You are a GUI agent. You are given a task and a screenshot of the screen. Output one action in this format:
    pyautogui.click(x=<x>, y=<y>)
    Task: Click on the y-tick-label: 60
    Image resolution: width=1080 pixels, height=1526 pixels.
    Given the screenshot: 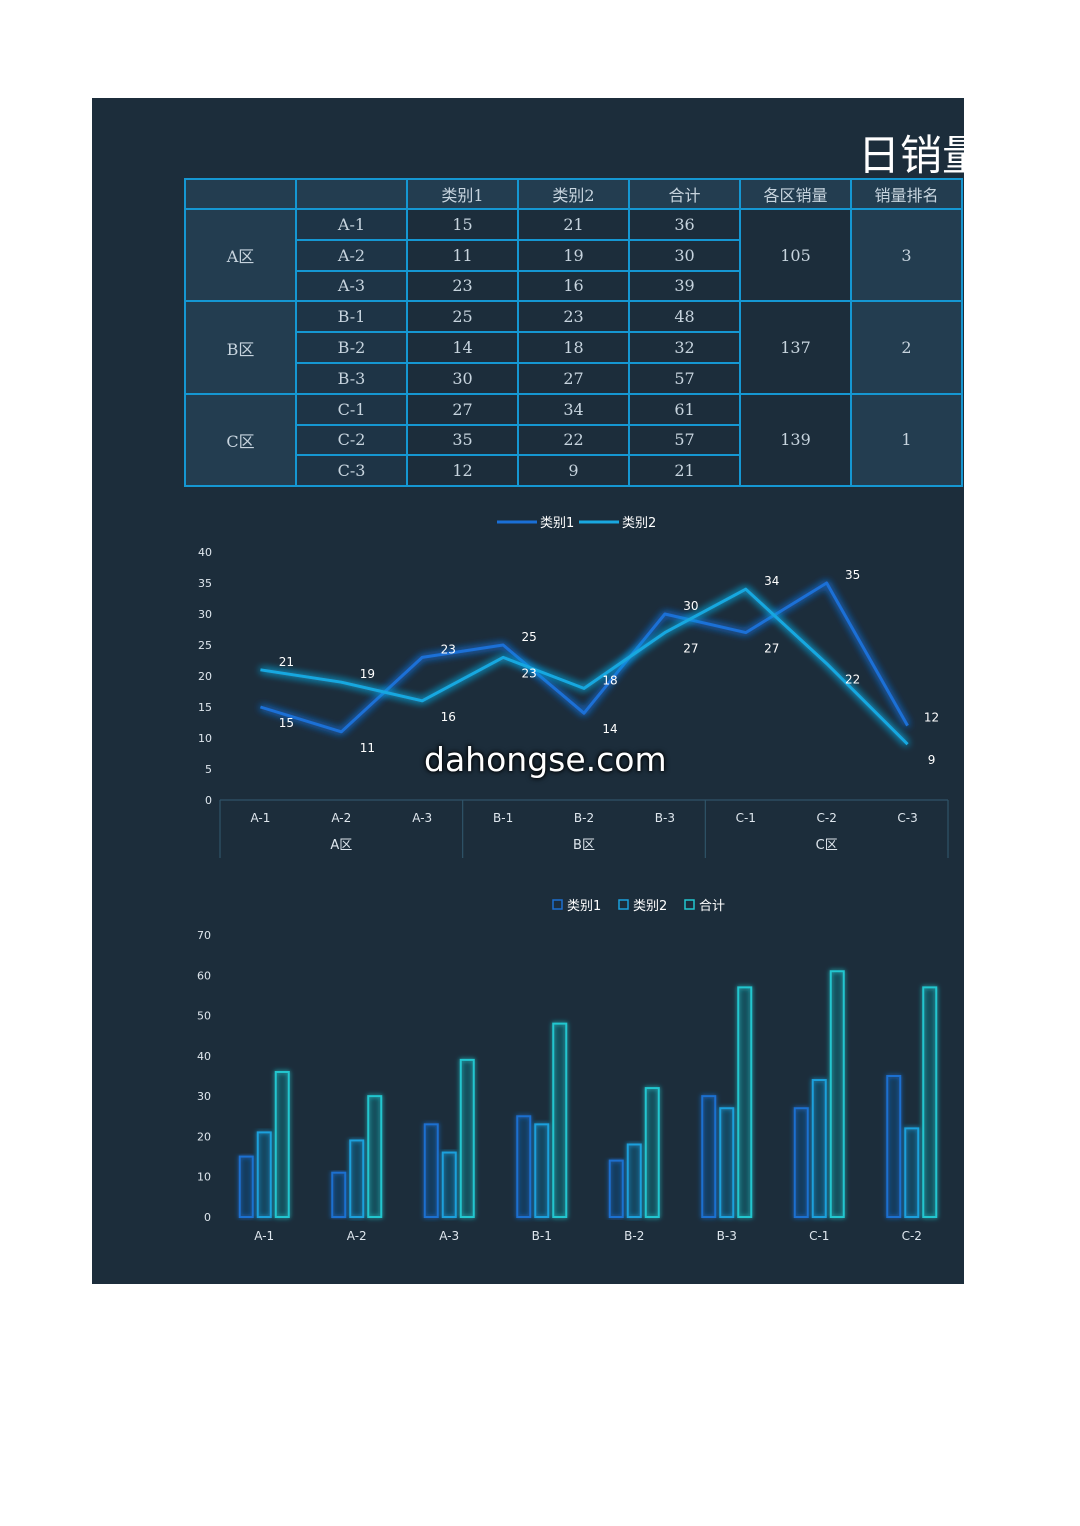 What is the action you would take?
    pyautogui.click(x=204, y=975)
    